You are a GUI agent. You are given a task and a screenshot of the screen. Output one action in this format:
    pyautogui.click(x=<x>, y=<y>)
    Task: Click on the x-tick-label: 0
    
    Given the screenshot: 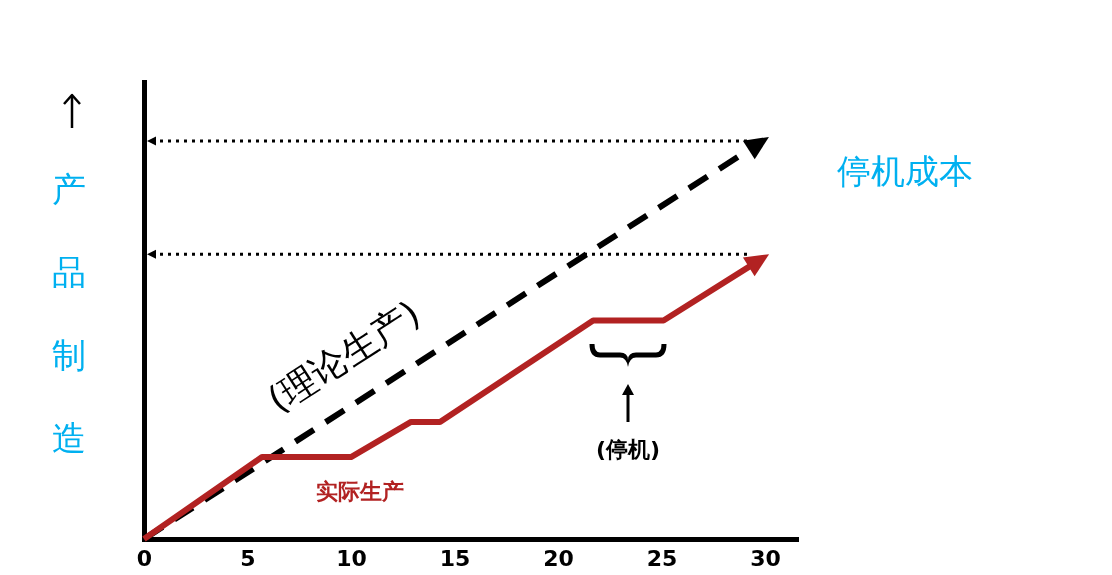 What is the action you would take?
    pyautogui.click(x=144, y=558)
    